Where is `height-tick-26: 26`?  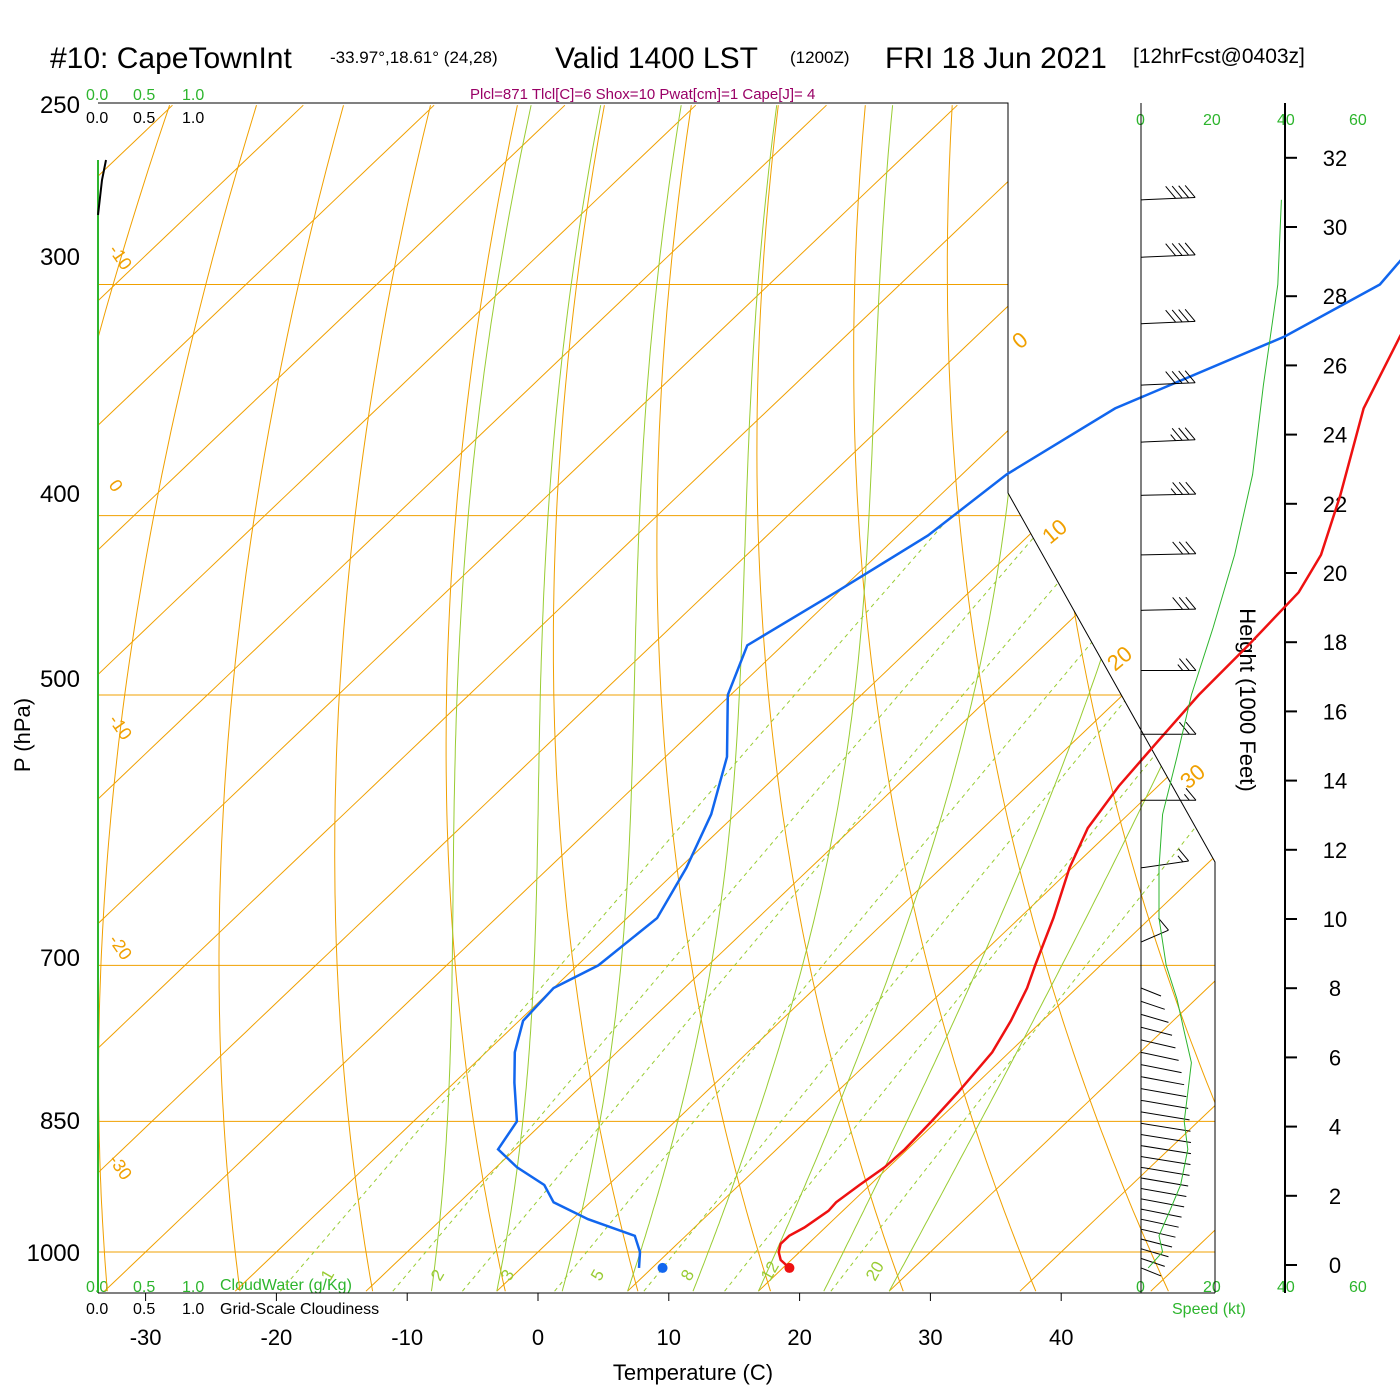
height-tick-26: 26 is located at coordinates (1335, 365).